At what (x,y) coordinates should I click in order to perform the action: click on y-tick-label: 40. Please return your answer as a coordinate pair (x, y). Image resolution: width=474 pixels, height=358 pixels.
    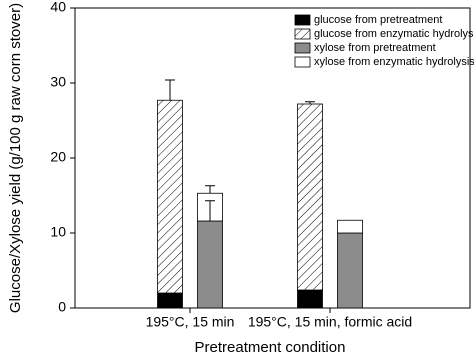
    Looking at the image, I should click on (58, 7).